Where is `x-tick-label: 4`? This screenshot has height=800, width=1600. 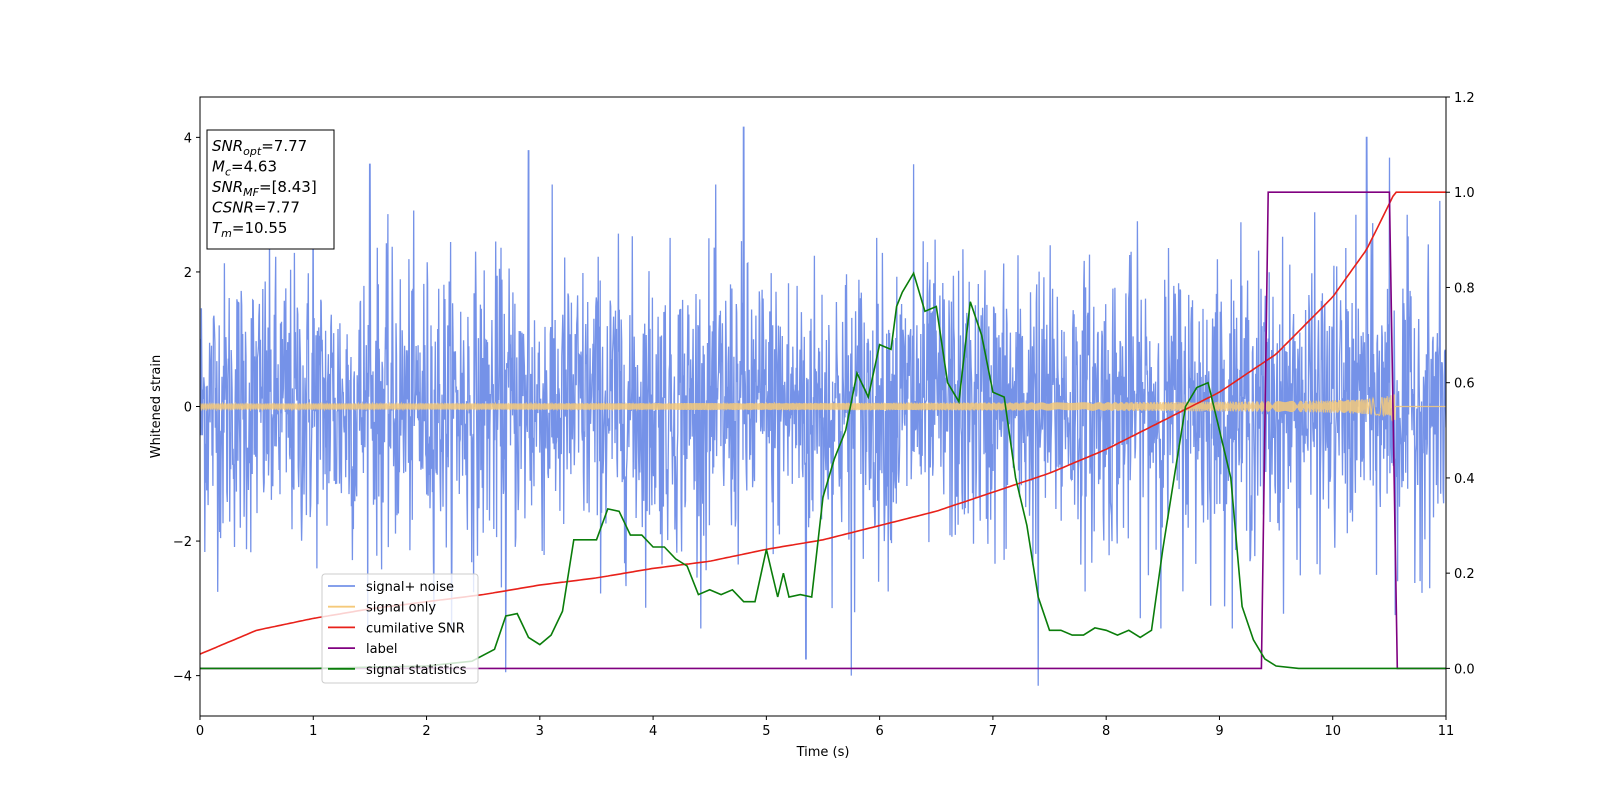 x-tick-label: 4 is located at coordinates (653, 731).